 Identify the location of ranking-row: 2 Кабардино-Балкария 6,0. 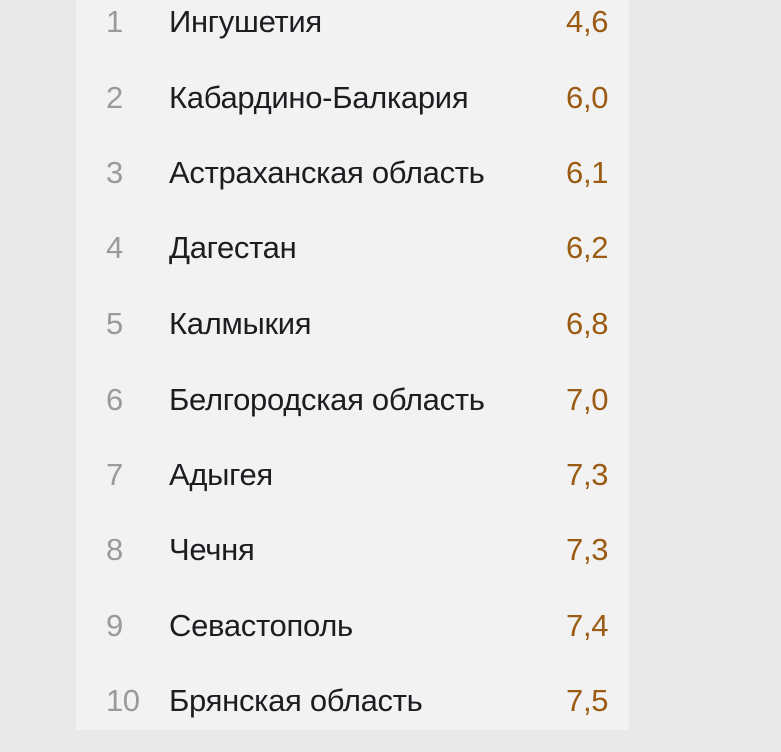
(352, 111).